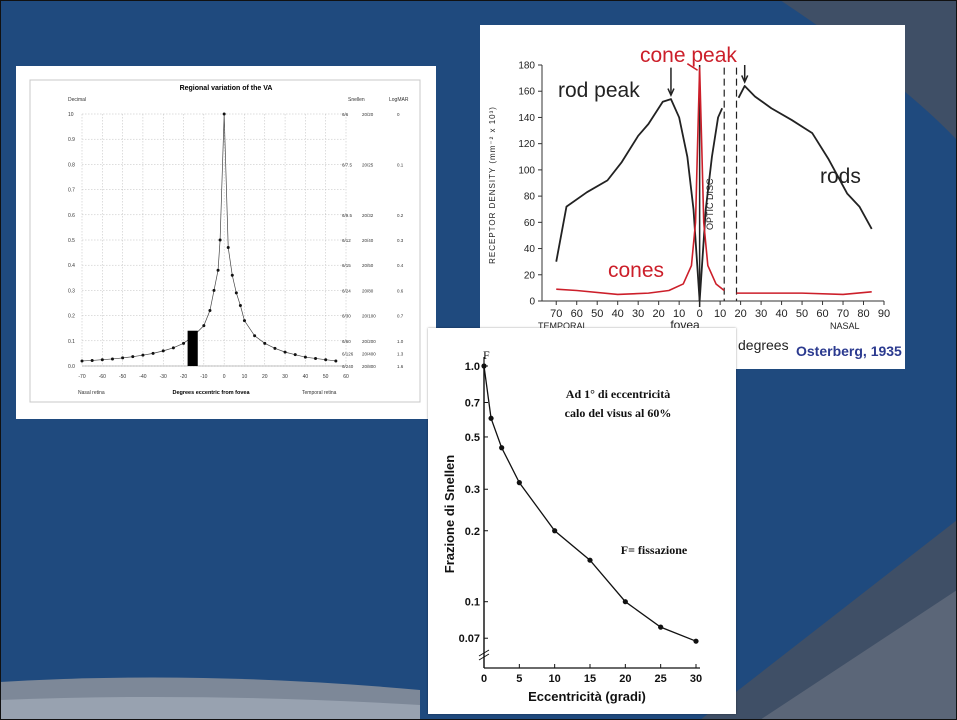 This screenshot has width=957, height=720. I want to click on va-snellen-feet: 20/32, so click(368, 215).